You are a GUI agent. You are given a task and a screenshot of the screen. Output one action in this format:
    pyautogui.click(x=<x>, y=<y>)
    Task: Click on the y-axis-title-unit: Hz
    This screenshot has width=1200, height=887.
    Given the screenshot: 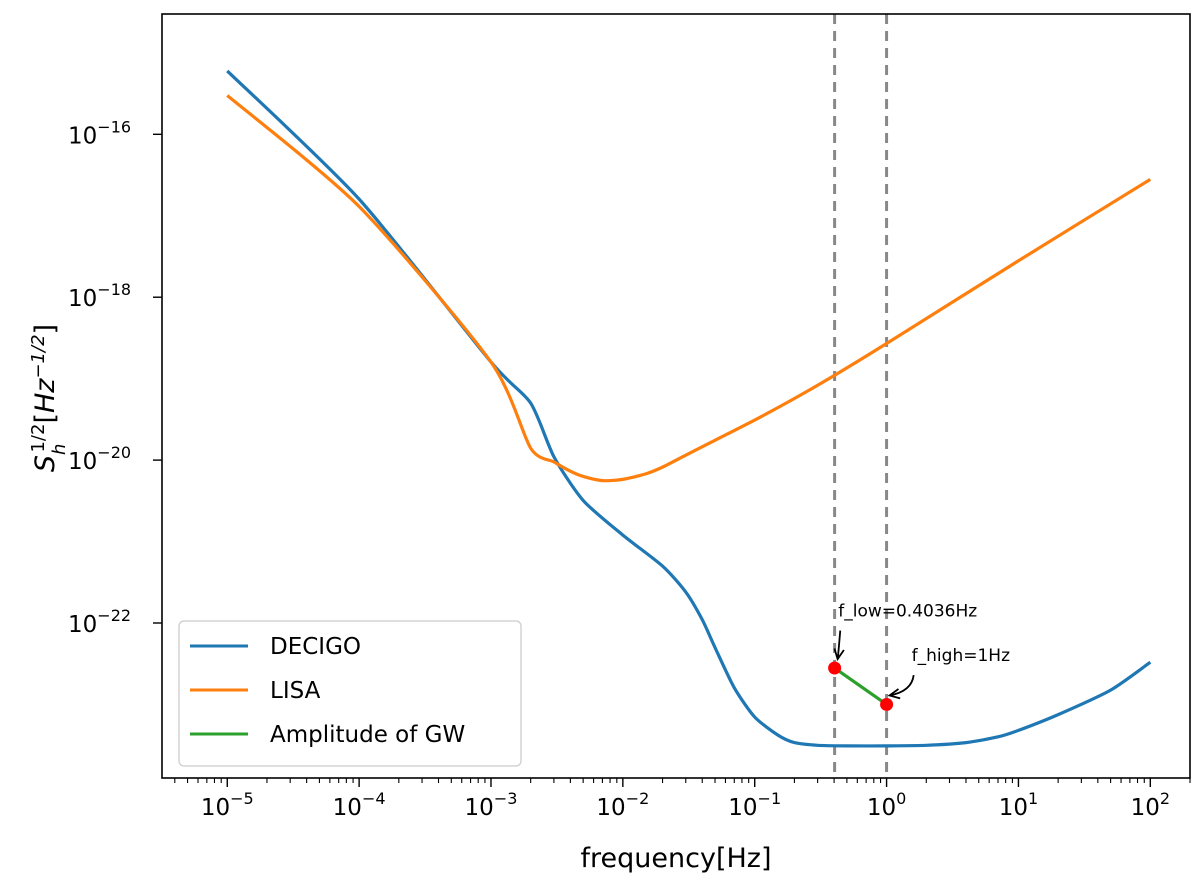 What is the action you would take?
    pyautogui.click(x=45, y=395)
    